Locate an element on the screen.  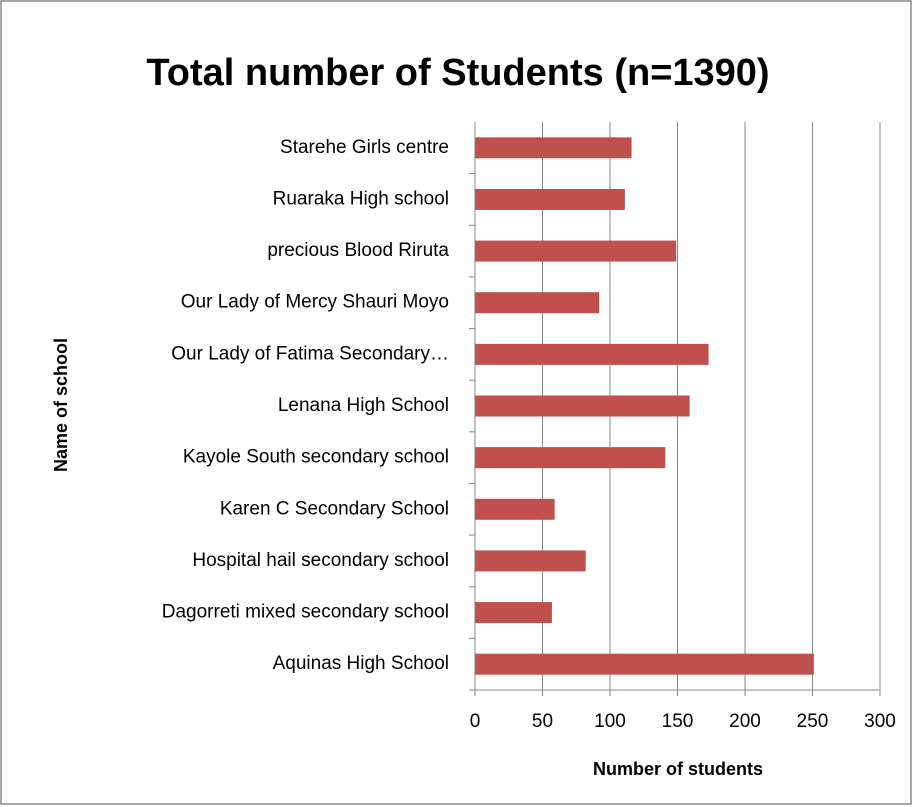
x-tick-label: 300 is located at coordinates (880, 721).